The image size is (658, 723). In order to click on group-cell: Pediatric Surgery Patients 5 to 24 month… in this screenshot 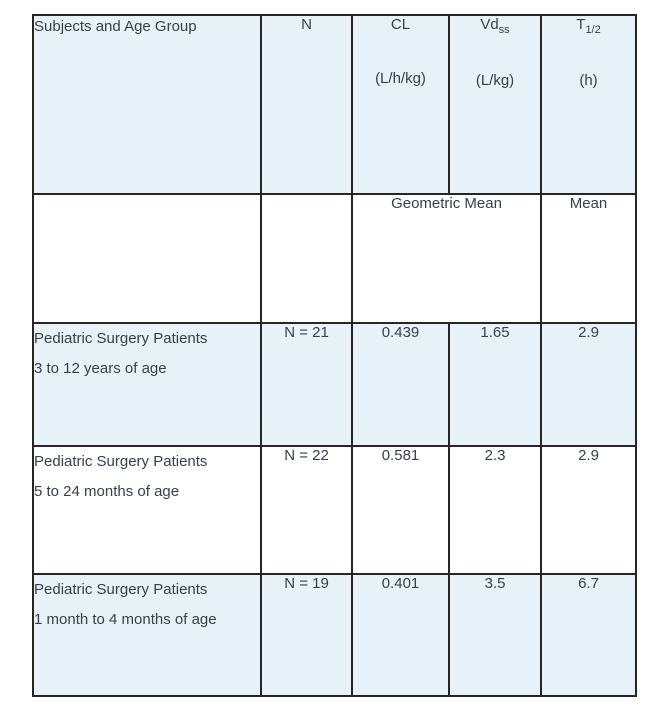, I will do `click(147, 510)`.